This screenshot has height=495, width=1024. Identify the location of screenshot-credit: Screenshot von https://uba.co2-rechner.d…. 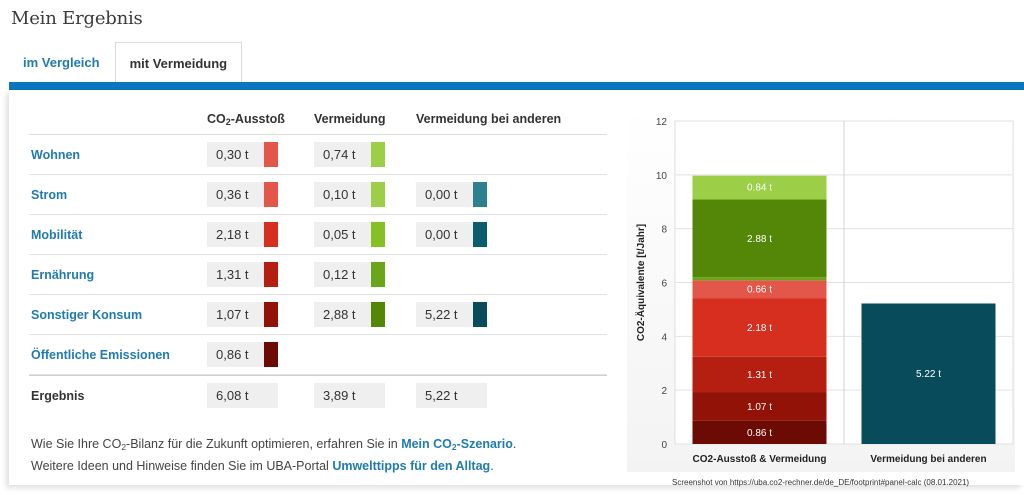
(821, 482).